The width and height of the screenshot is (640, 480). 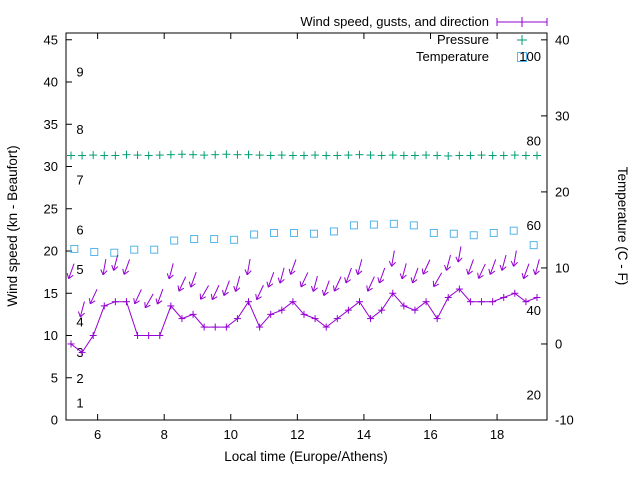 What do you see at coordinates (530, 56) in the screenshot?
I see `fahrenheit-scale-label: 100` at bounding box center [530, 56].